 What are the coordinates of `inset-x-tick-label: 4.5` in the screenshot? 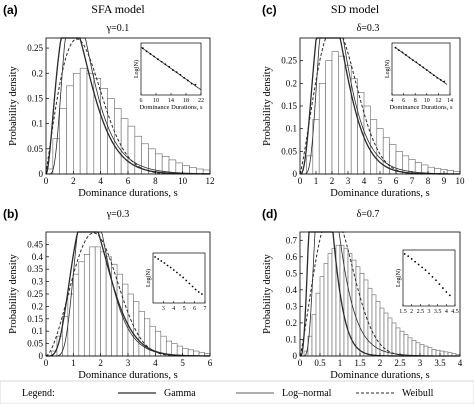 It's located at (455, 312).